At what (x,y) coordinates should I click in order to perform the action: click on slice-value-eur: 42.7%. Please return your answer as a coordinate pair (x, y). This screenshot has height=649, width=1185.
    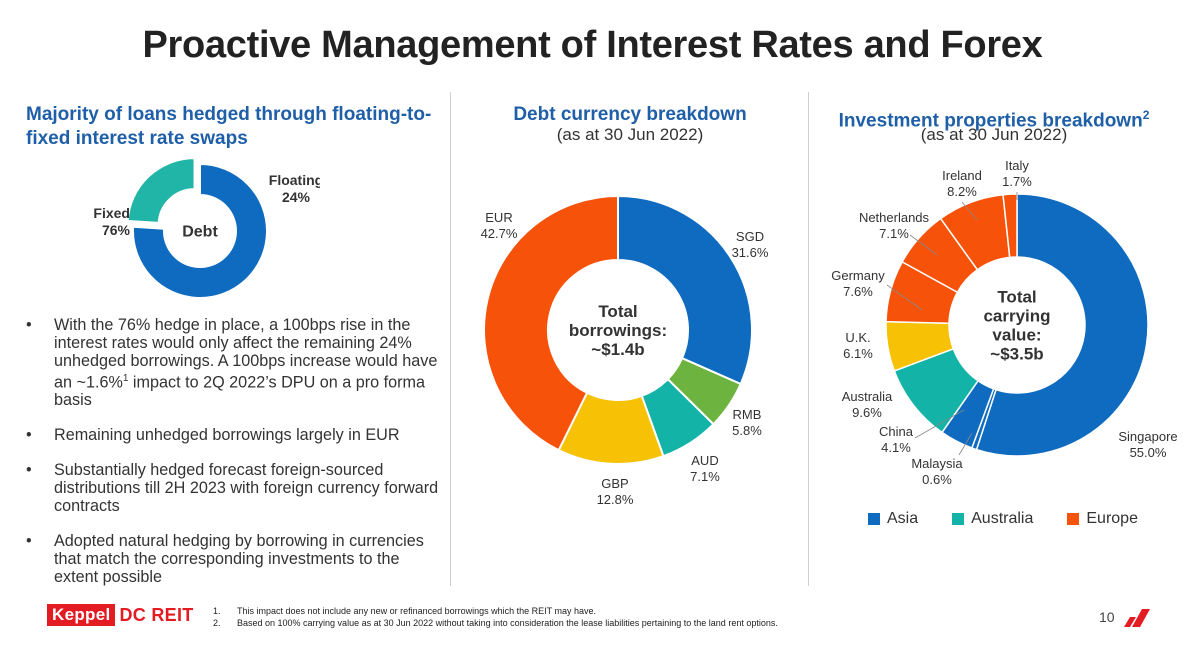
    Looking at the image, I should click on (499, 233).